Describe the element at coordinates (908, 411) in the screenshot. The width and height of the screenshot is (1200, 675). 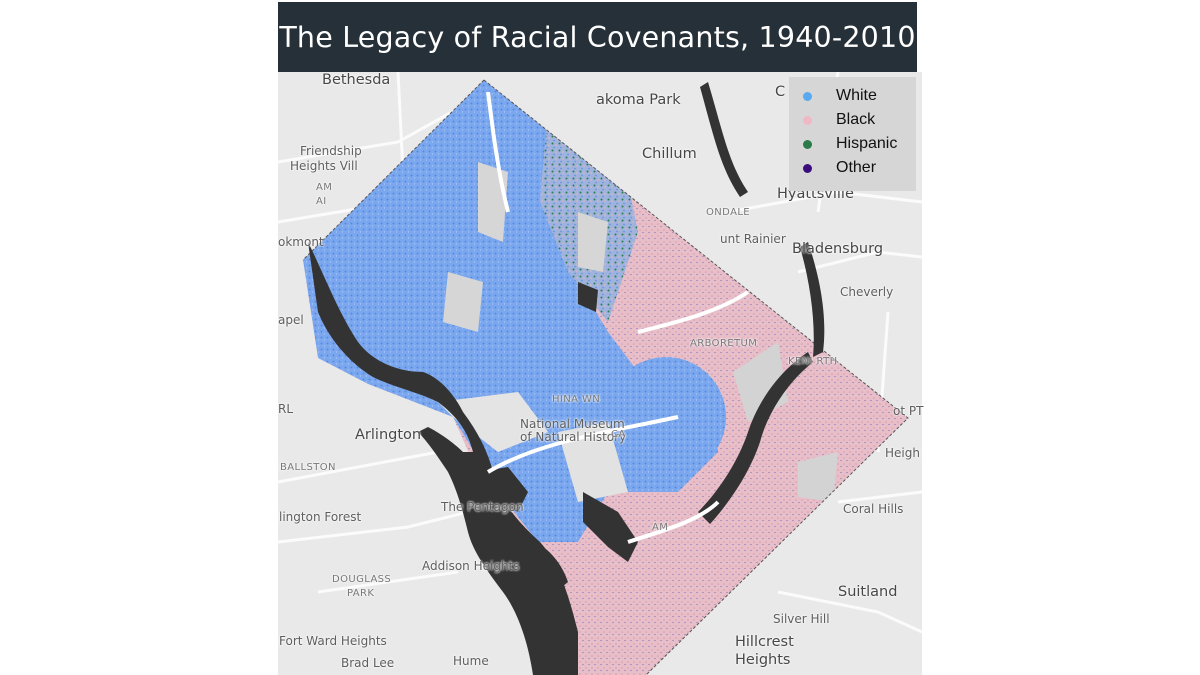
I see `label-pt: ot PT` at that location.